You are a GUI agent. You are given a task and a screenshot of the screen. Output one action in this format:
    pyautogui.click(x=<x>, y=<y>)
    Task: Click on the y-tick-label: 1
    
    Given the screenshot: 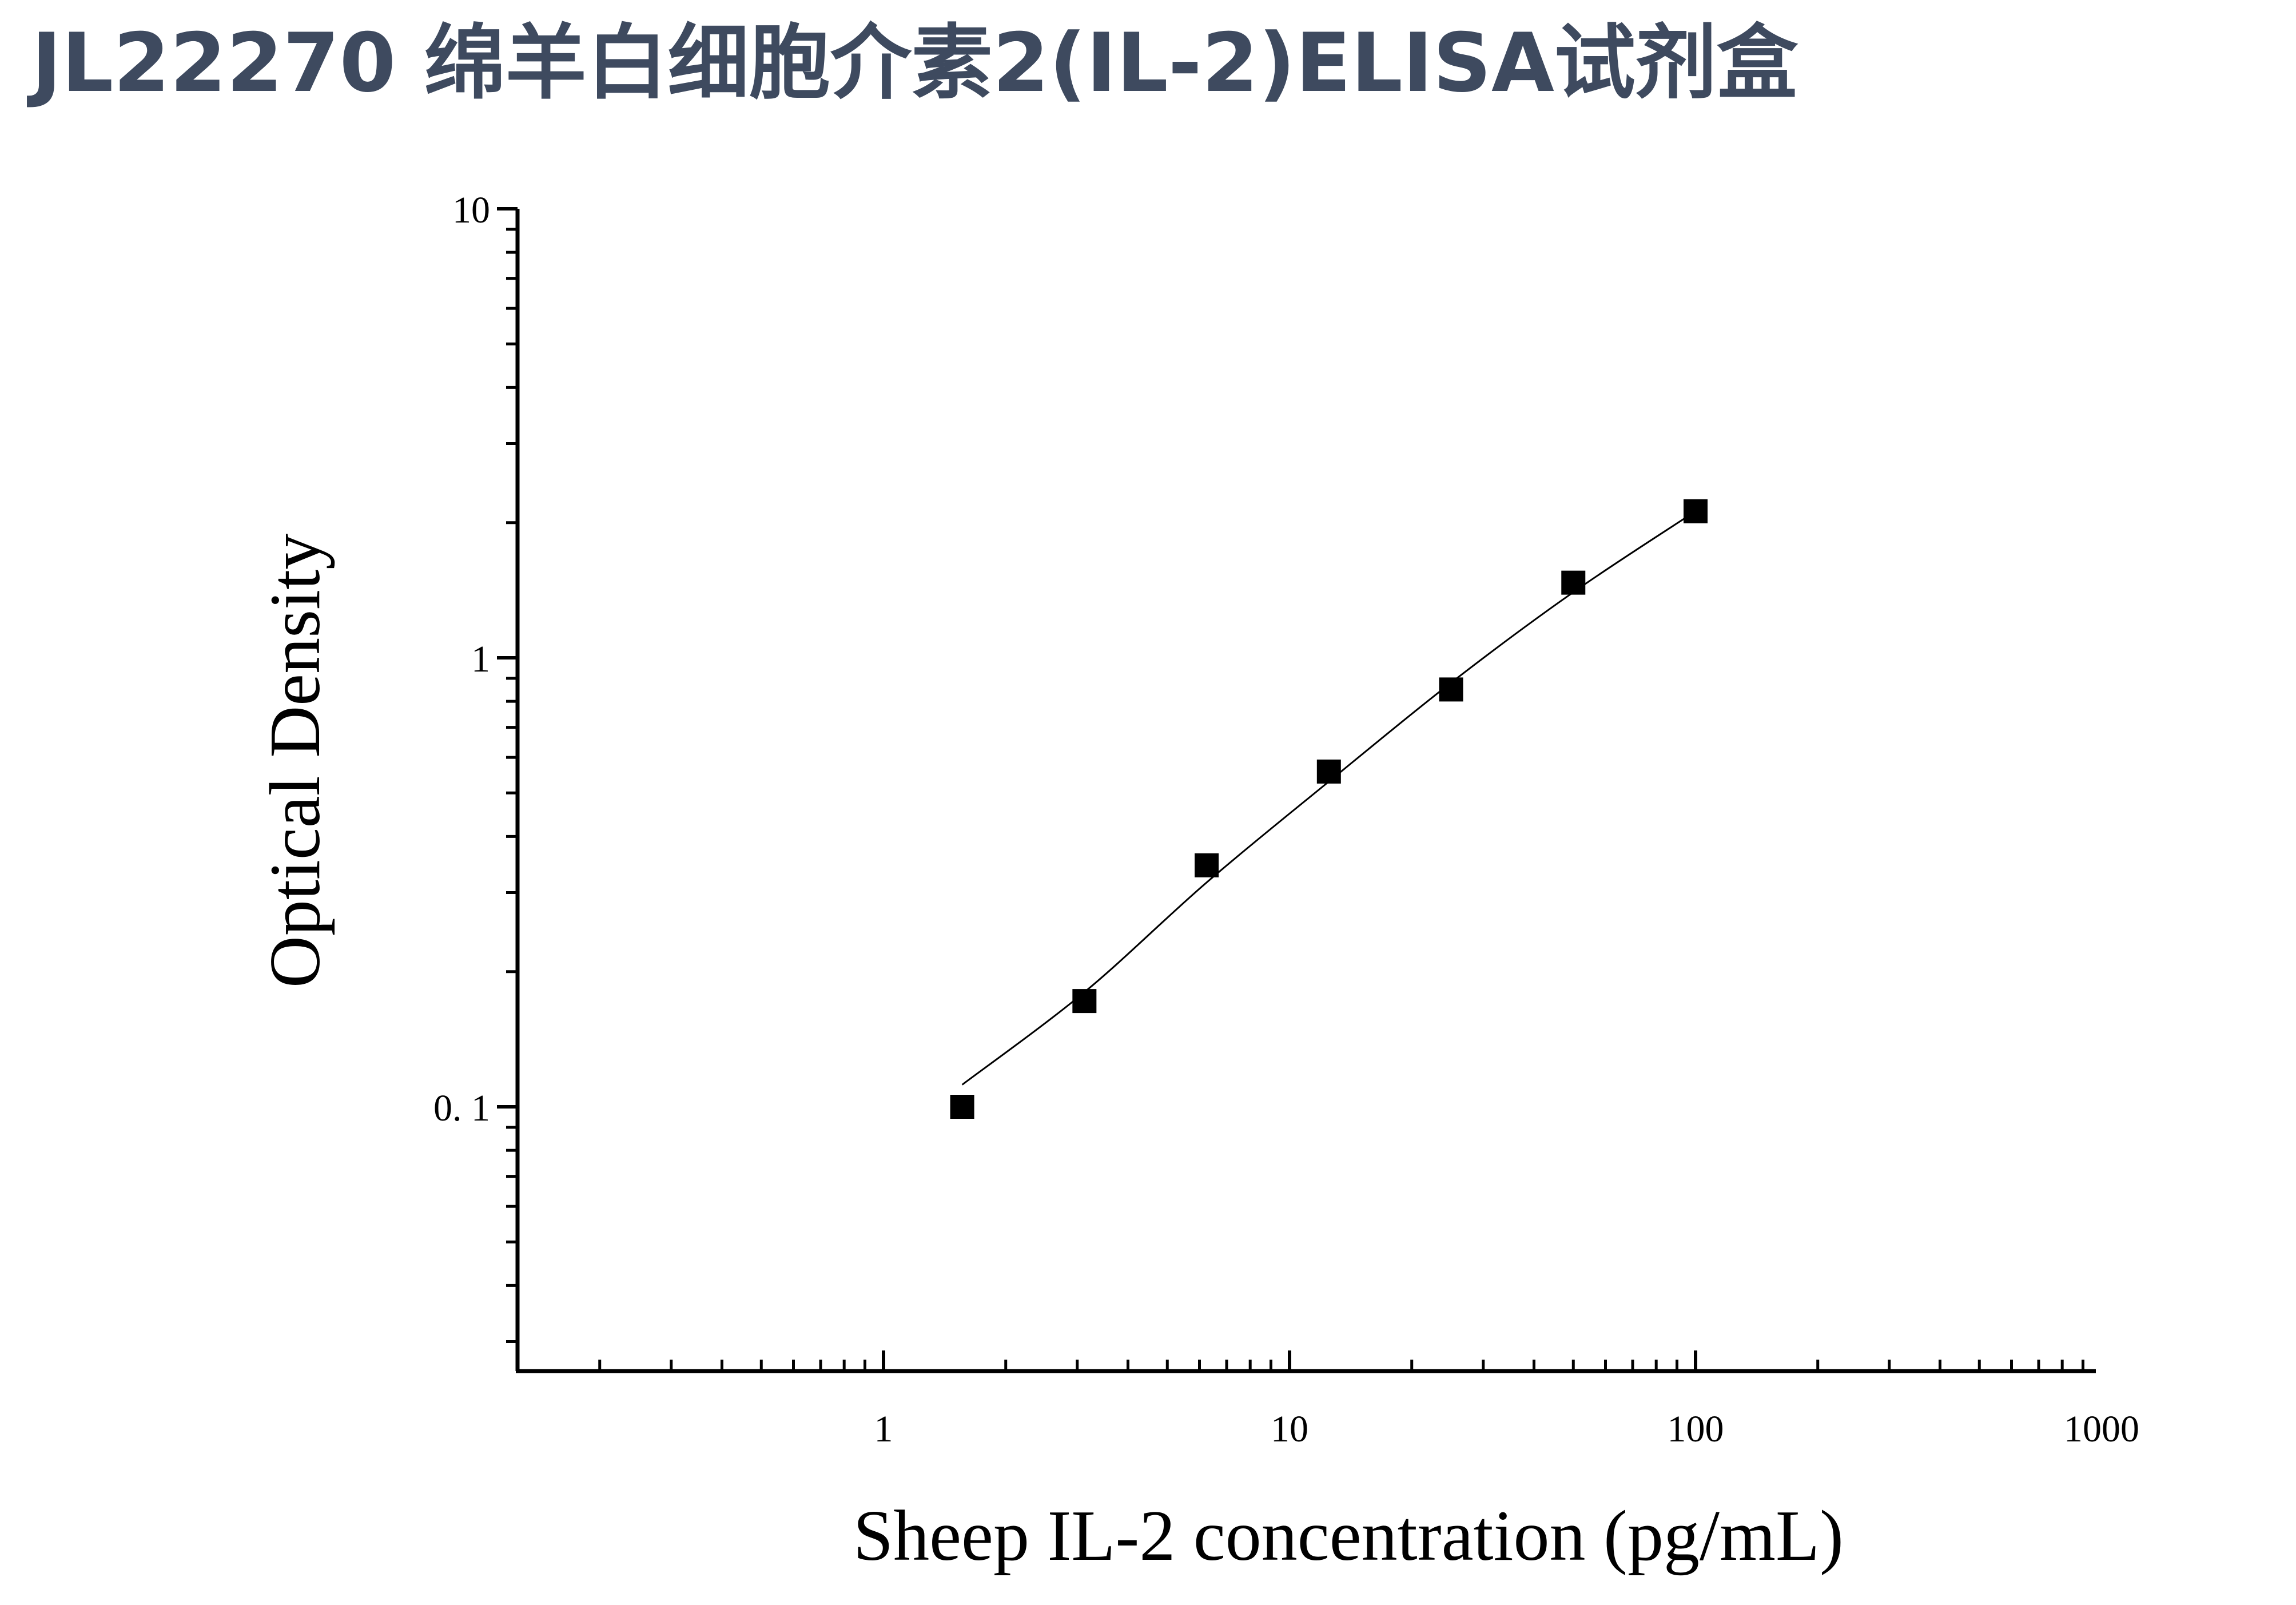 What is the action you would take?
    pyautogui.click(x=481, y=659)
    